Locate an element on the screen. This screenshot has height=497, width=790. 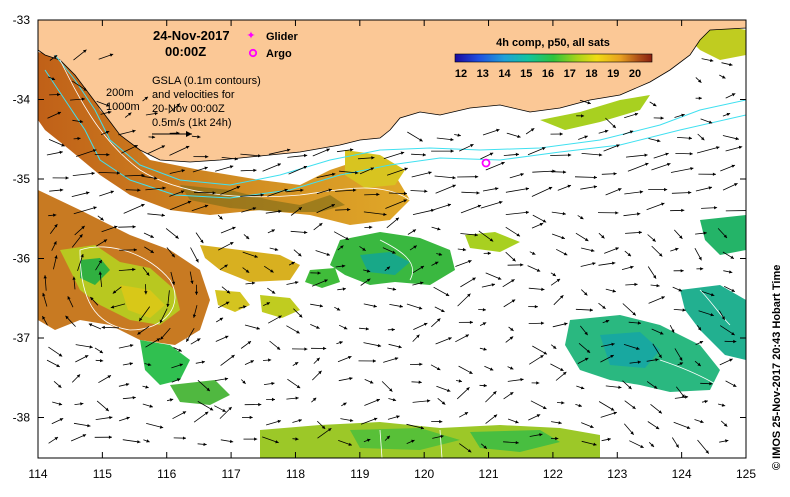
glider-icon: ✦ is located at coordinates (250, 36).